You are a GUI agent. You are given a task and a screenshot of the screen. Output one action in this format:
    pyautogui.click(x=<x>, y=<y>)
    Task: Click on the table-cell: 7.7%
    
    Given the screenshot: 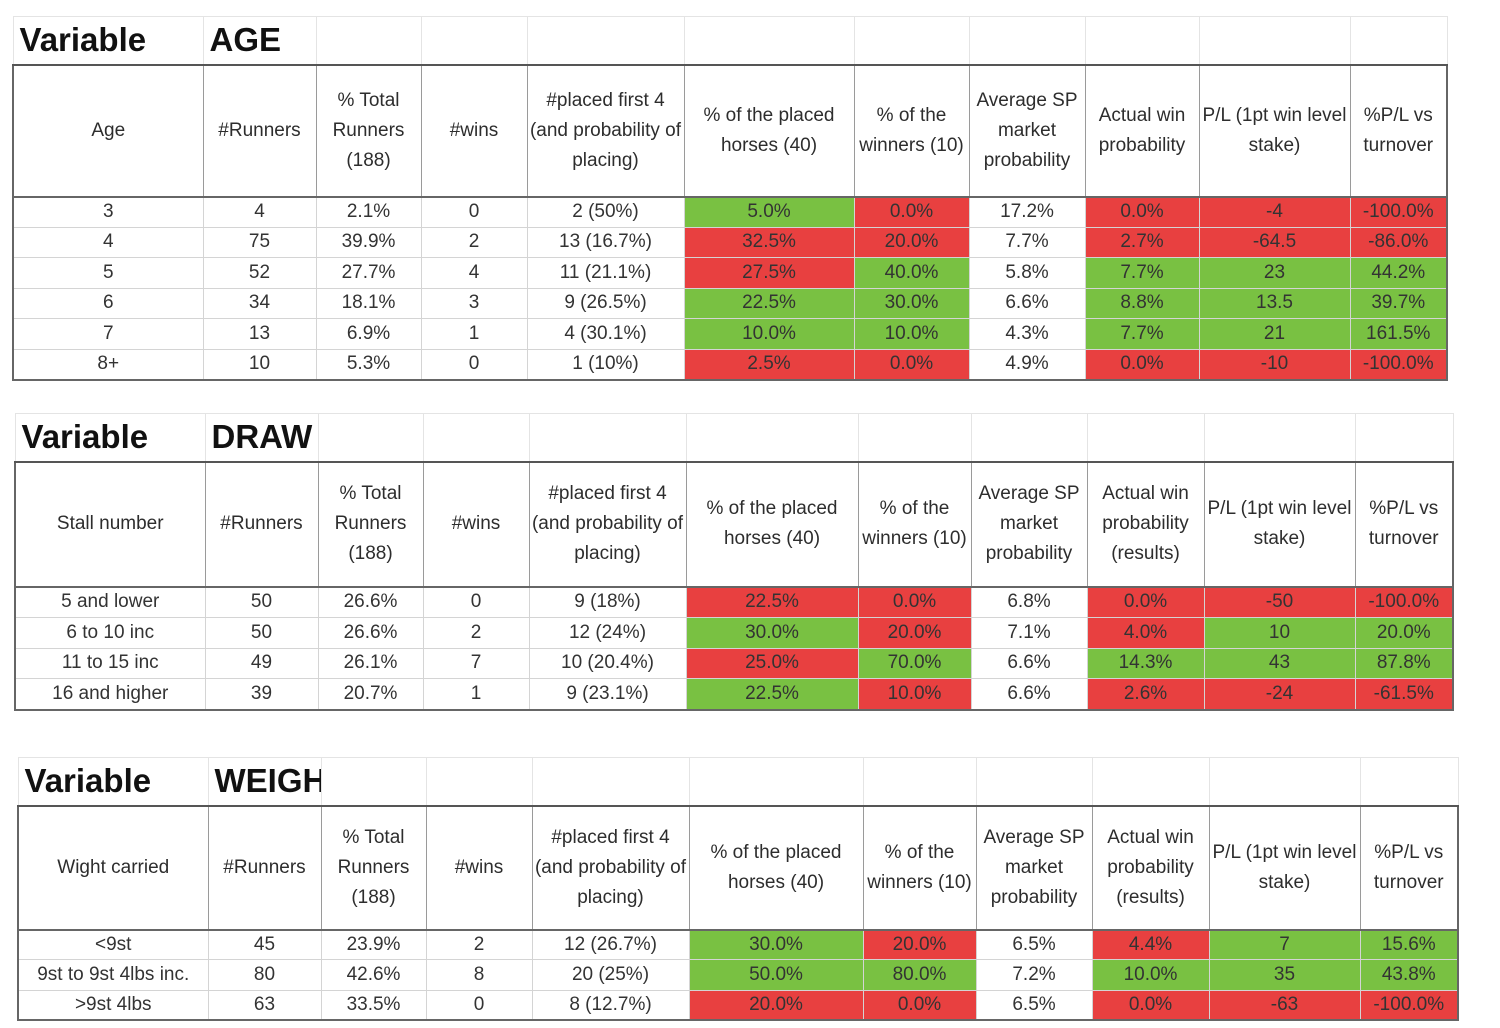 What is the action you would take?
    pyautogui.click(x=1142, y=273)
    